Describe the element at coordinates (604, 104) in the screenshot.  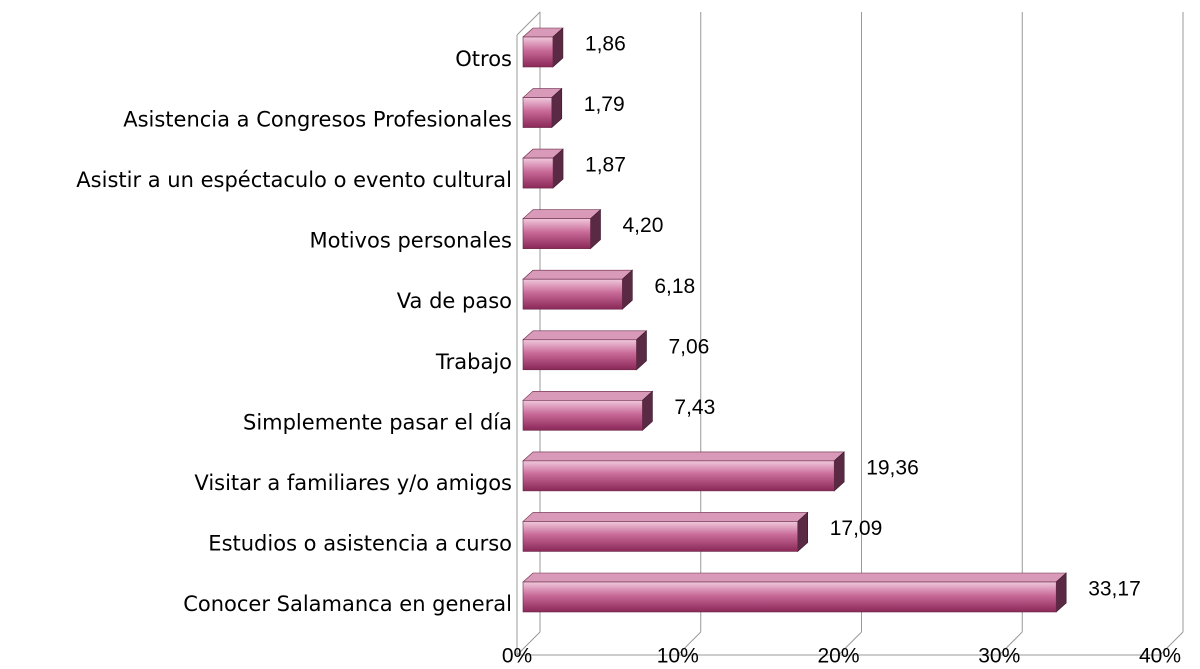
I see `data-label: 1,79` at that location.